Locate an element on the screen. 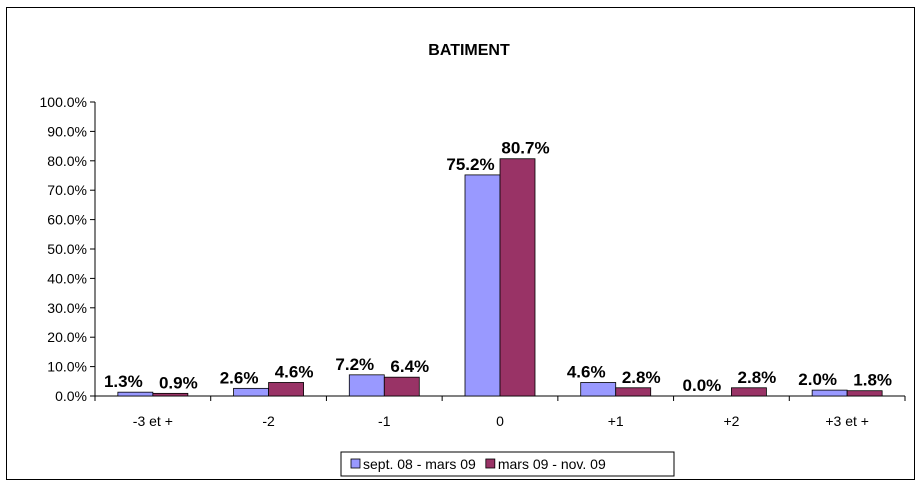 The width and height of the screenshot is (923, 485). data-label: 6.4% is located at coordinates (409, 366).